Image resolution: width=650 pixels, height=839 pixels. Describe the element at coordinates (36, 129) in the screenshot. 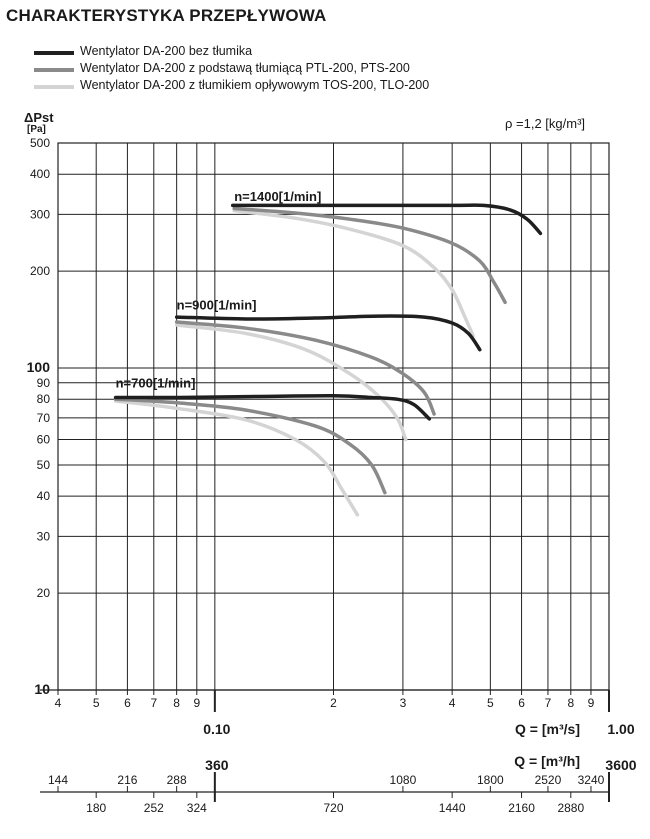

I see `y-axis-unit: [Pa]` at that location.